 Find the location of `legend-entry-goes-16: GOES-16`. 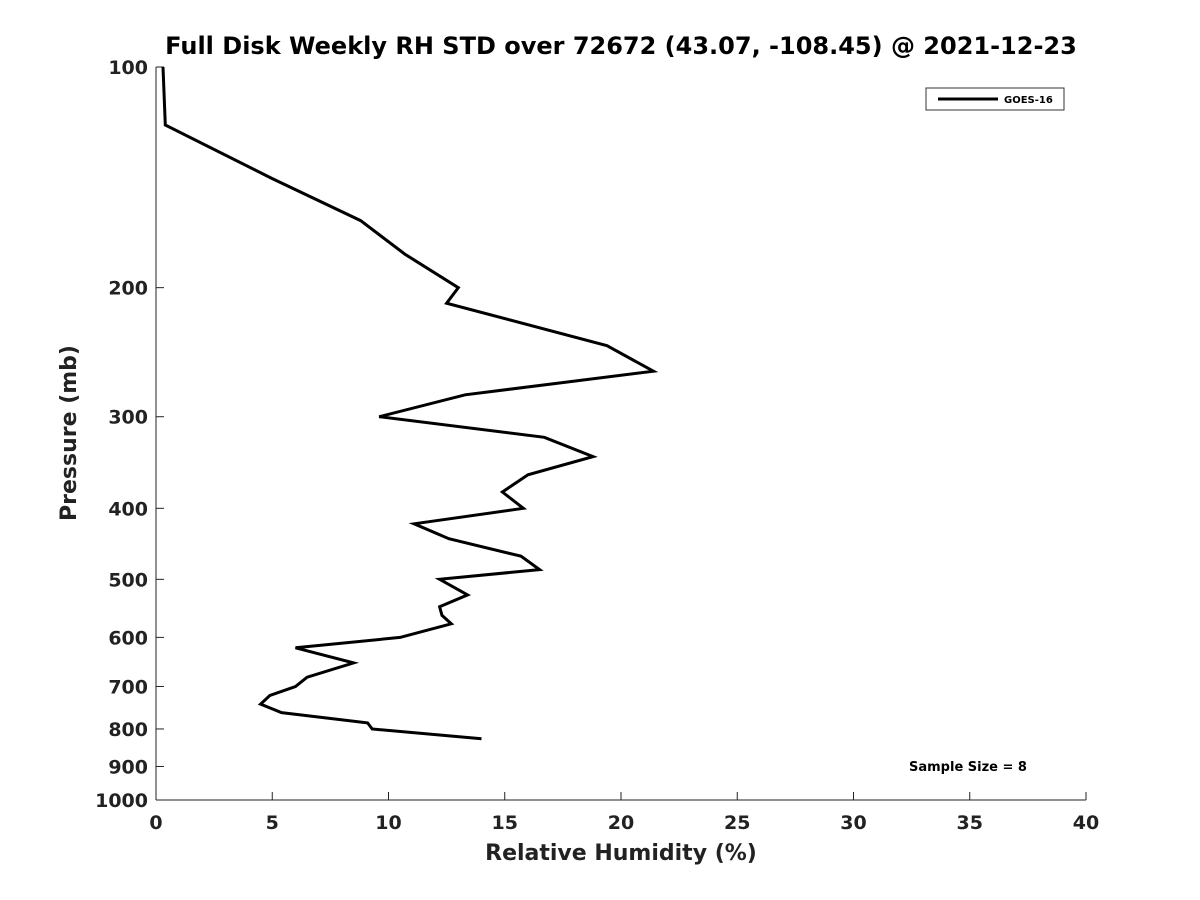

legend-entry-goes-16: GOES-16 is located at coordinates (1028, 100).